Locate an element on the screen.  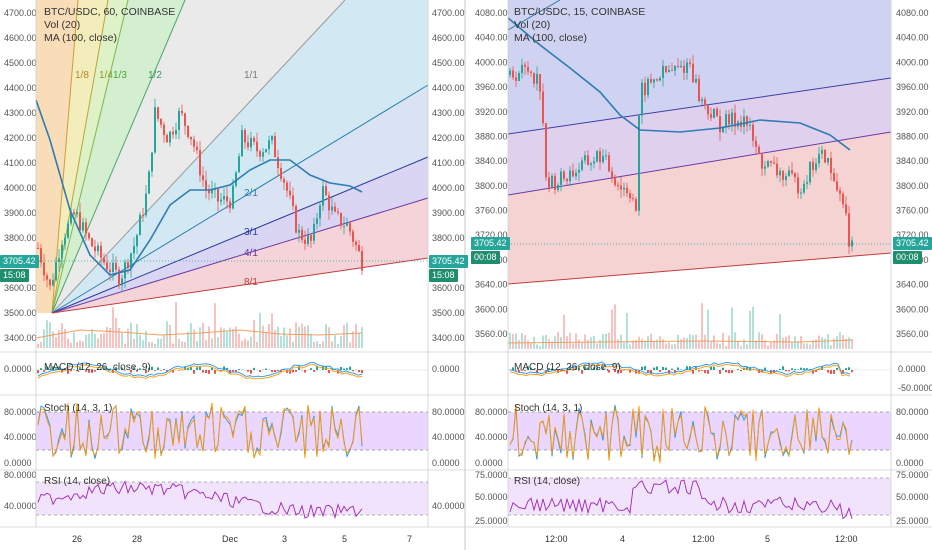
left-price-tick-left: 3500.00 is located at coordinates (20, 313).